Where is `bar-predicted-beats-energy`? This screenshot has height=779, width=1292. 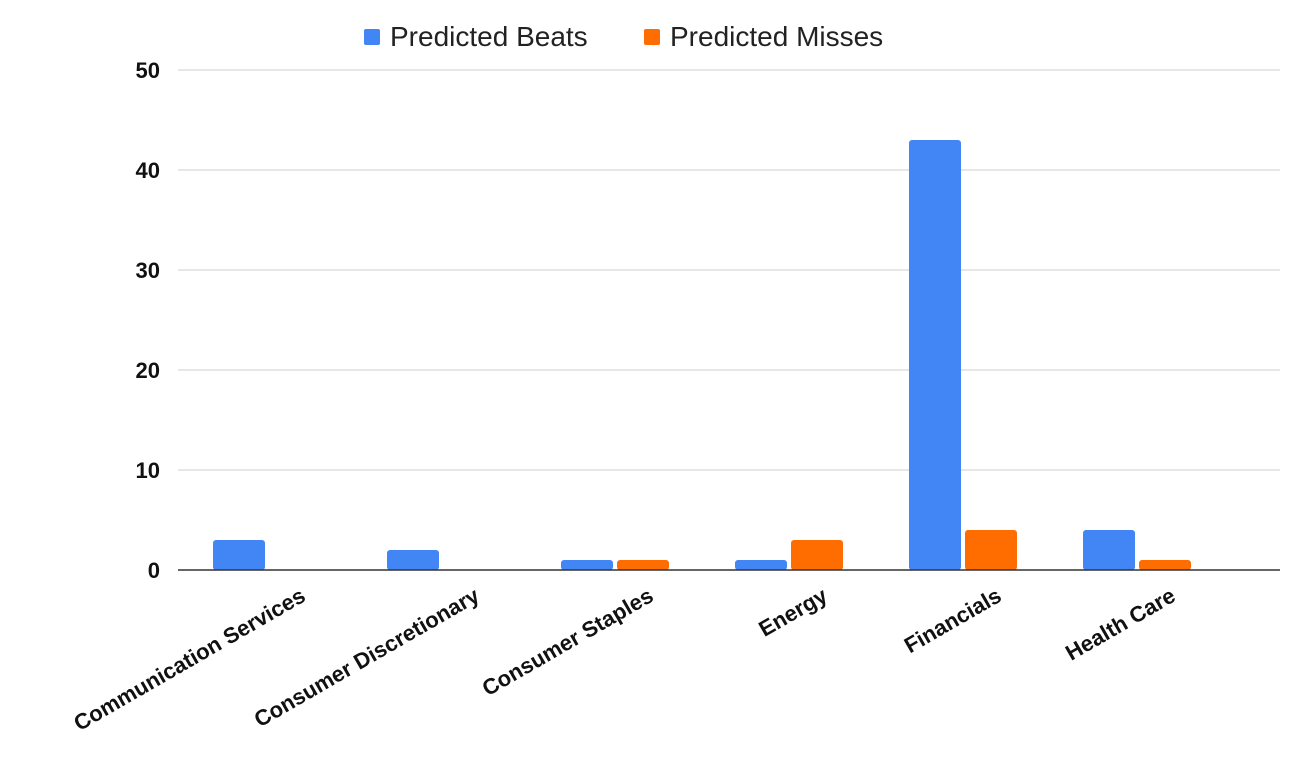
bar-predicted-beats-energy is located at coordinates (761, 565).